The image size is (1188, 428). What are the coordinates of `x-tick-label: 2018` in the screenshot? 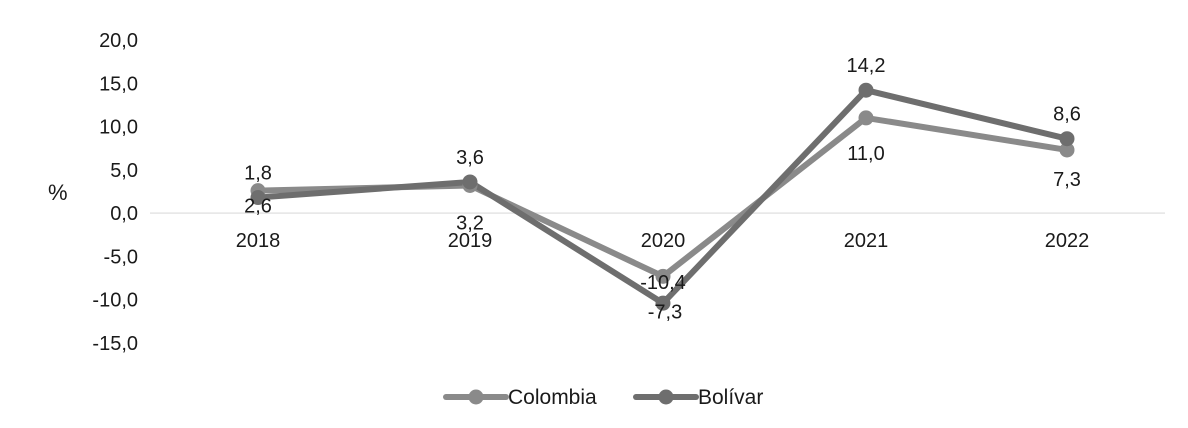 It's located at (258, 241).